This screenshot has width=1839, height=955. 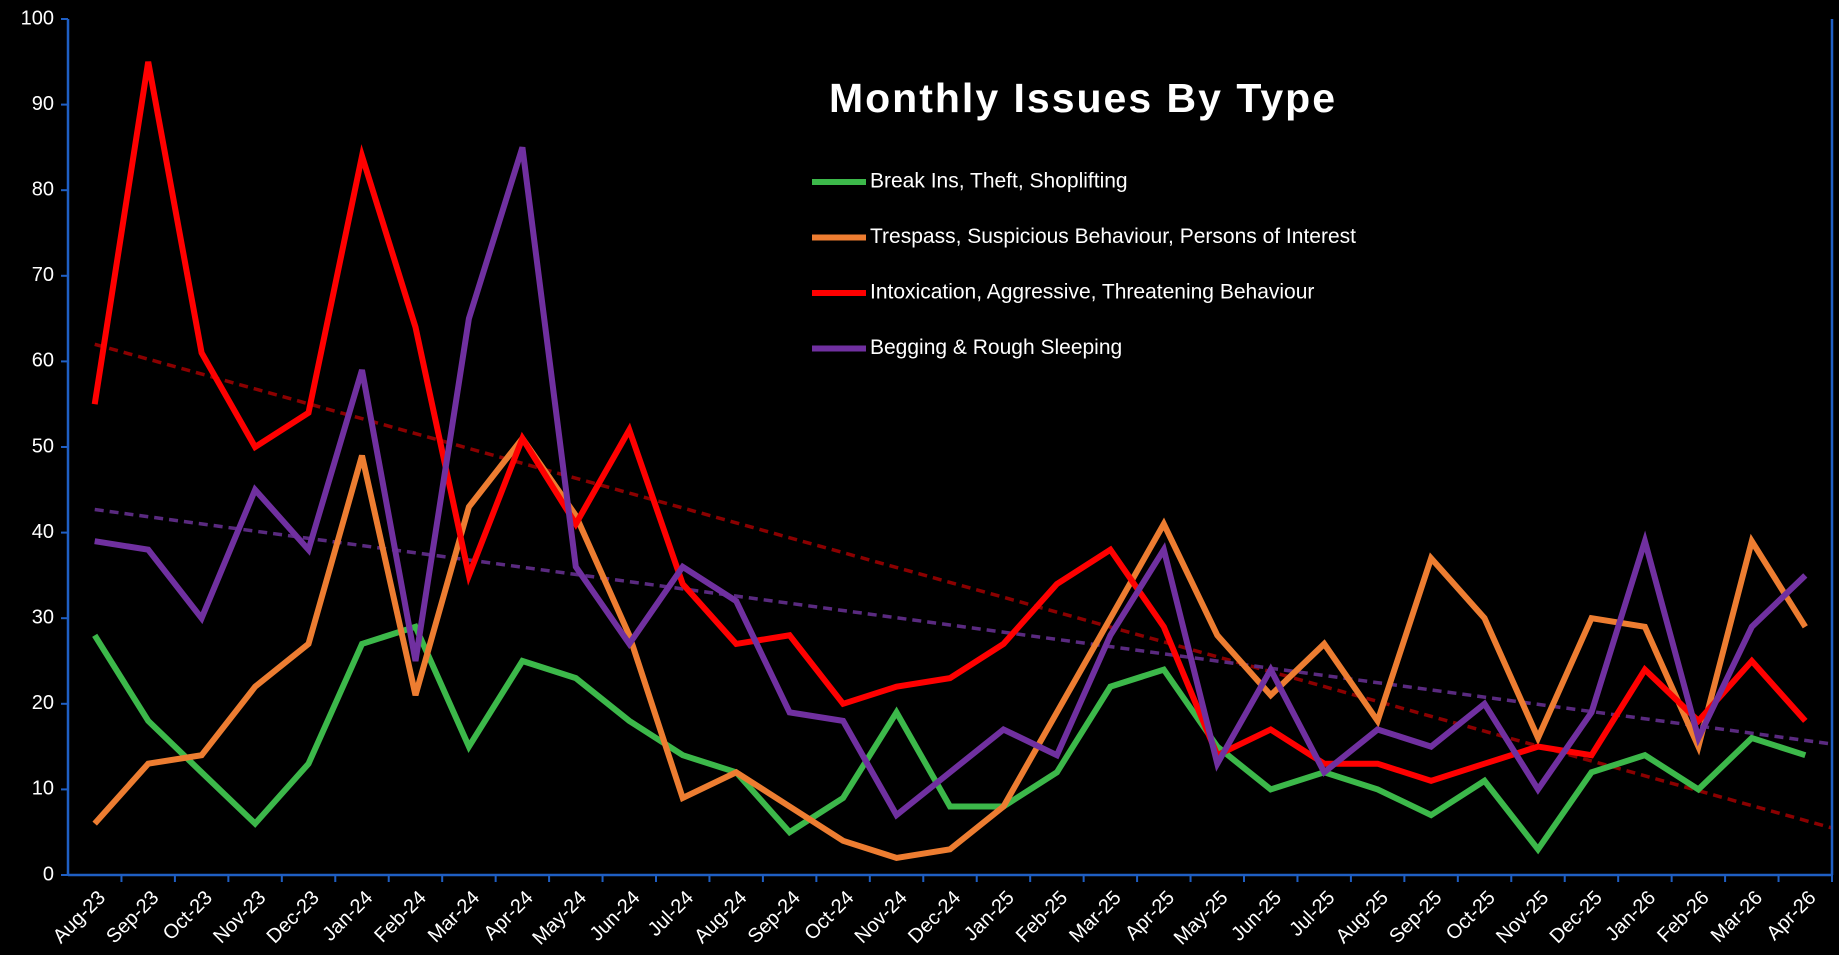 What do you see at coordinates (999, 181) in the screenshot?
I see `legend-label: Break Ins, Theft, Shoplifting` at bounding box center [999, 181].